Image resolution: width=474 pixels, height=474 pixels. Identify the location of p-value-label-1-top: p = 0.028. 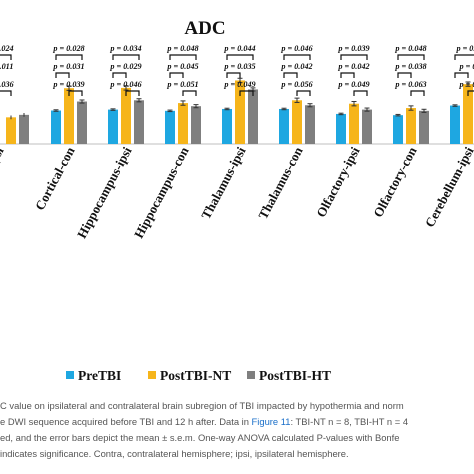
(68, 48).